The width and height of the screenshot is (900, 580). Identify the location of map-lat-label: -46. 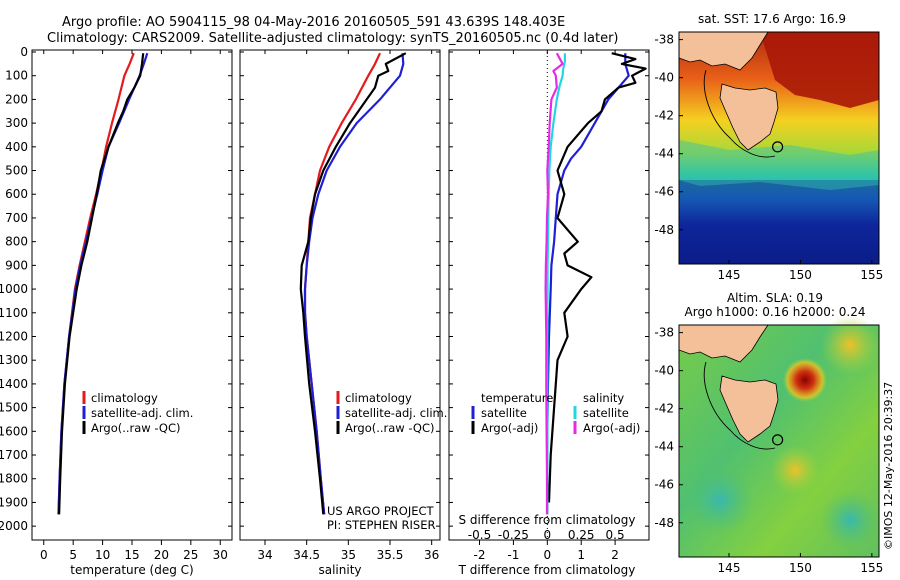
(664, 485).